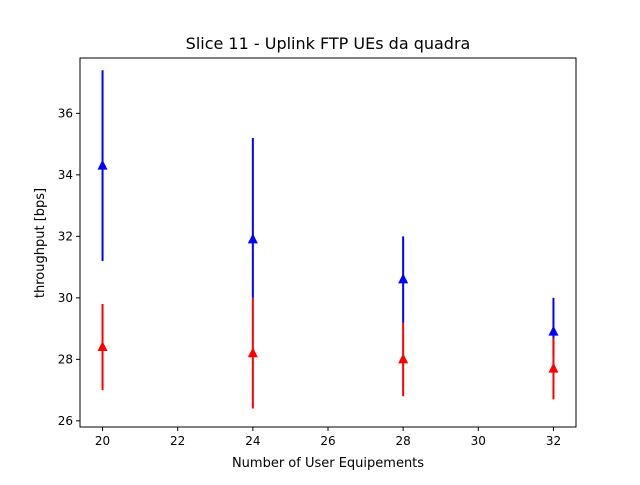 This screenshot has width=640, height=485. Describe the element at coordinates (327, 441) in the screenshot. I see `x-tick-label: 26` at that location.